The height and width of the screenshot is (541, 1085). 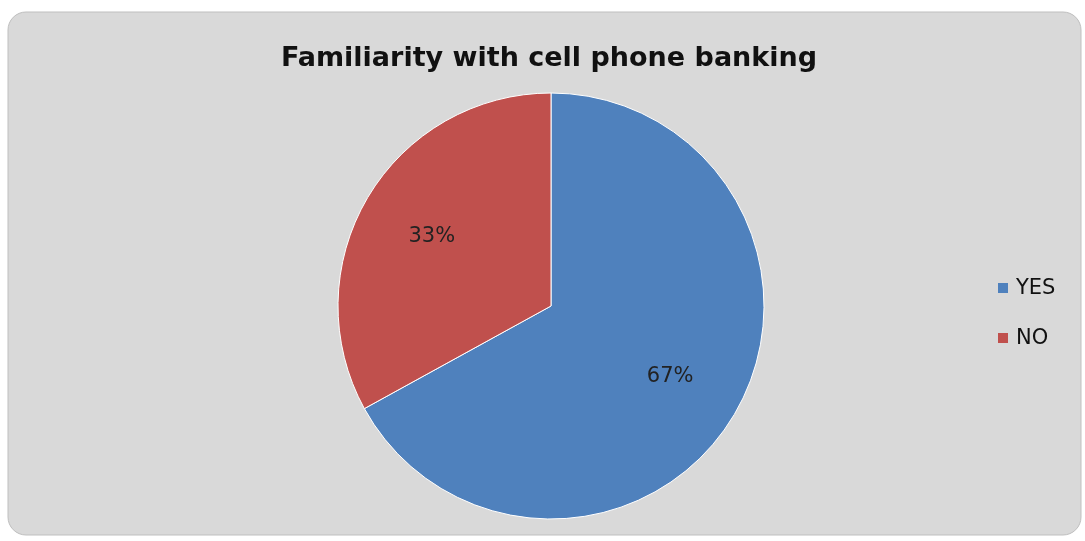 I want to click on legend-label: NO, so click(x=1032, y=337).